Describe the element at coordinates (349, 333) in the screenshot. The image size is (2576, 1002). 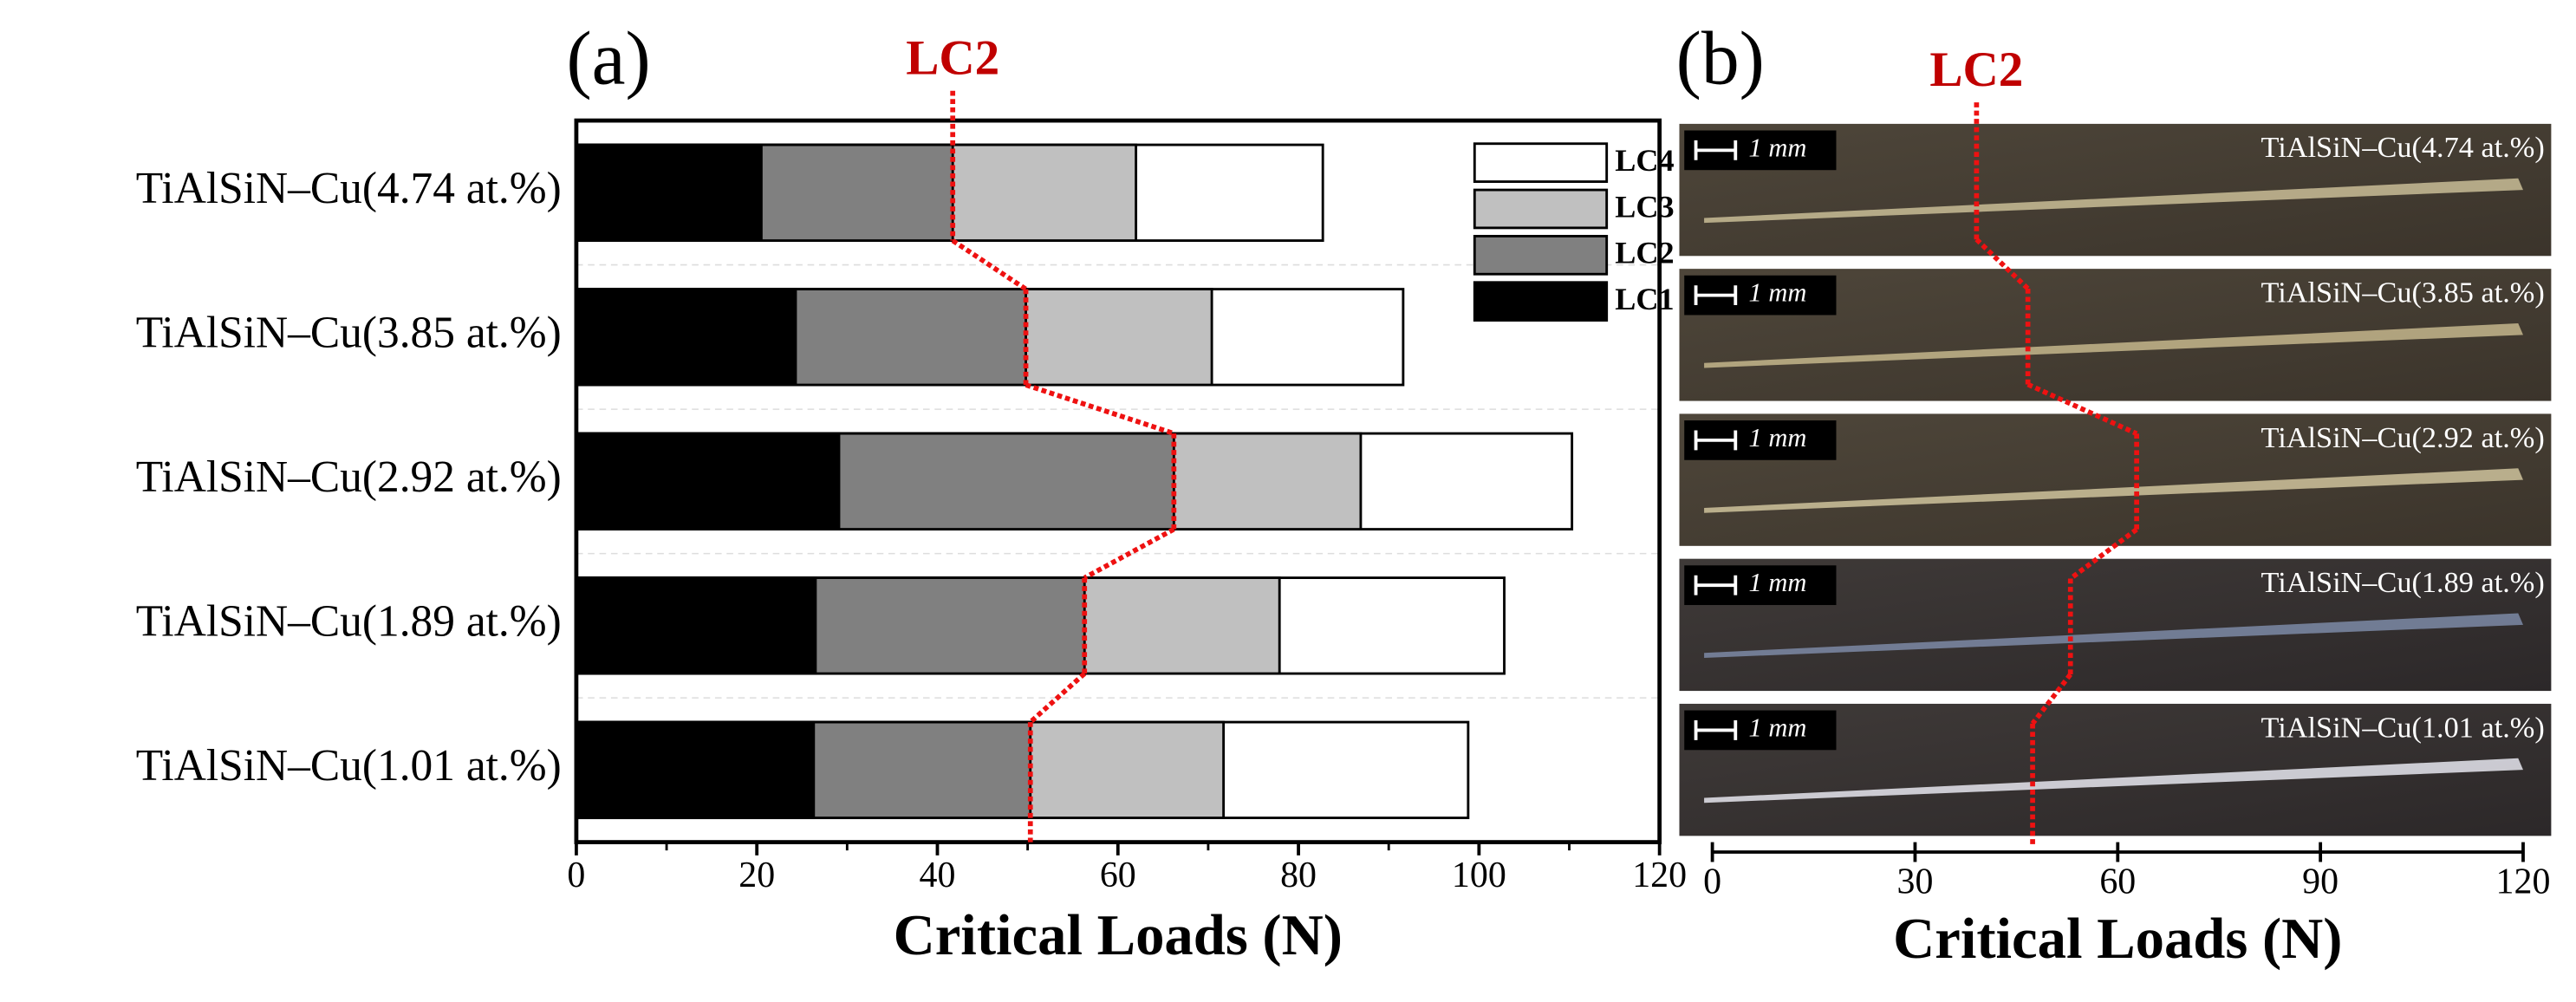
I see `category-label: TiAlSiN–Cu(3.85 at.%)` at that location.